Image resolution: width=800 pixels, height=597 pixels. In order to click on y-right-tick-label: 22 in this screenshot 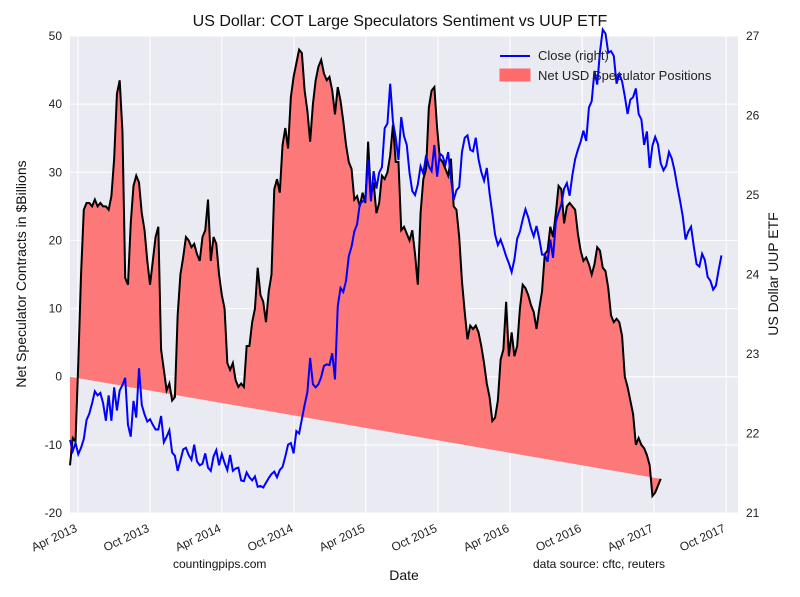, I will do `click(753, 434)`.